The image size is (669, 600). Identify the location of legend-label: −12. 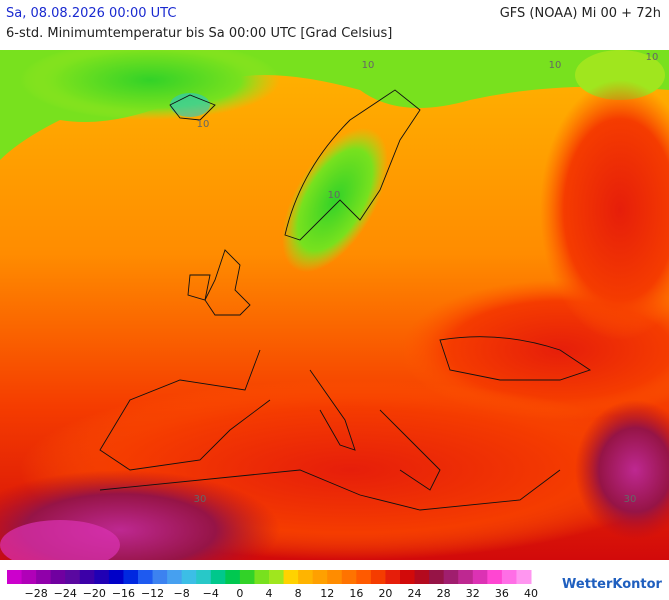
(152, 593).